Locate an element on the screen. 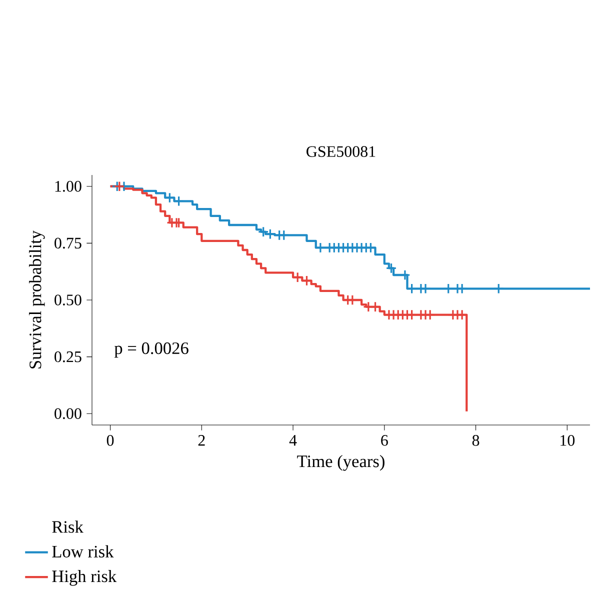  legend-label: Low risk is located at coordinates (83, 551).